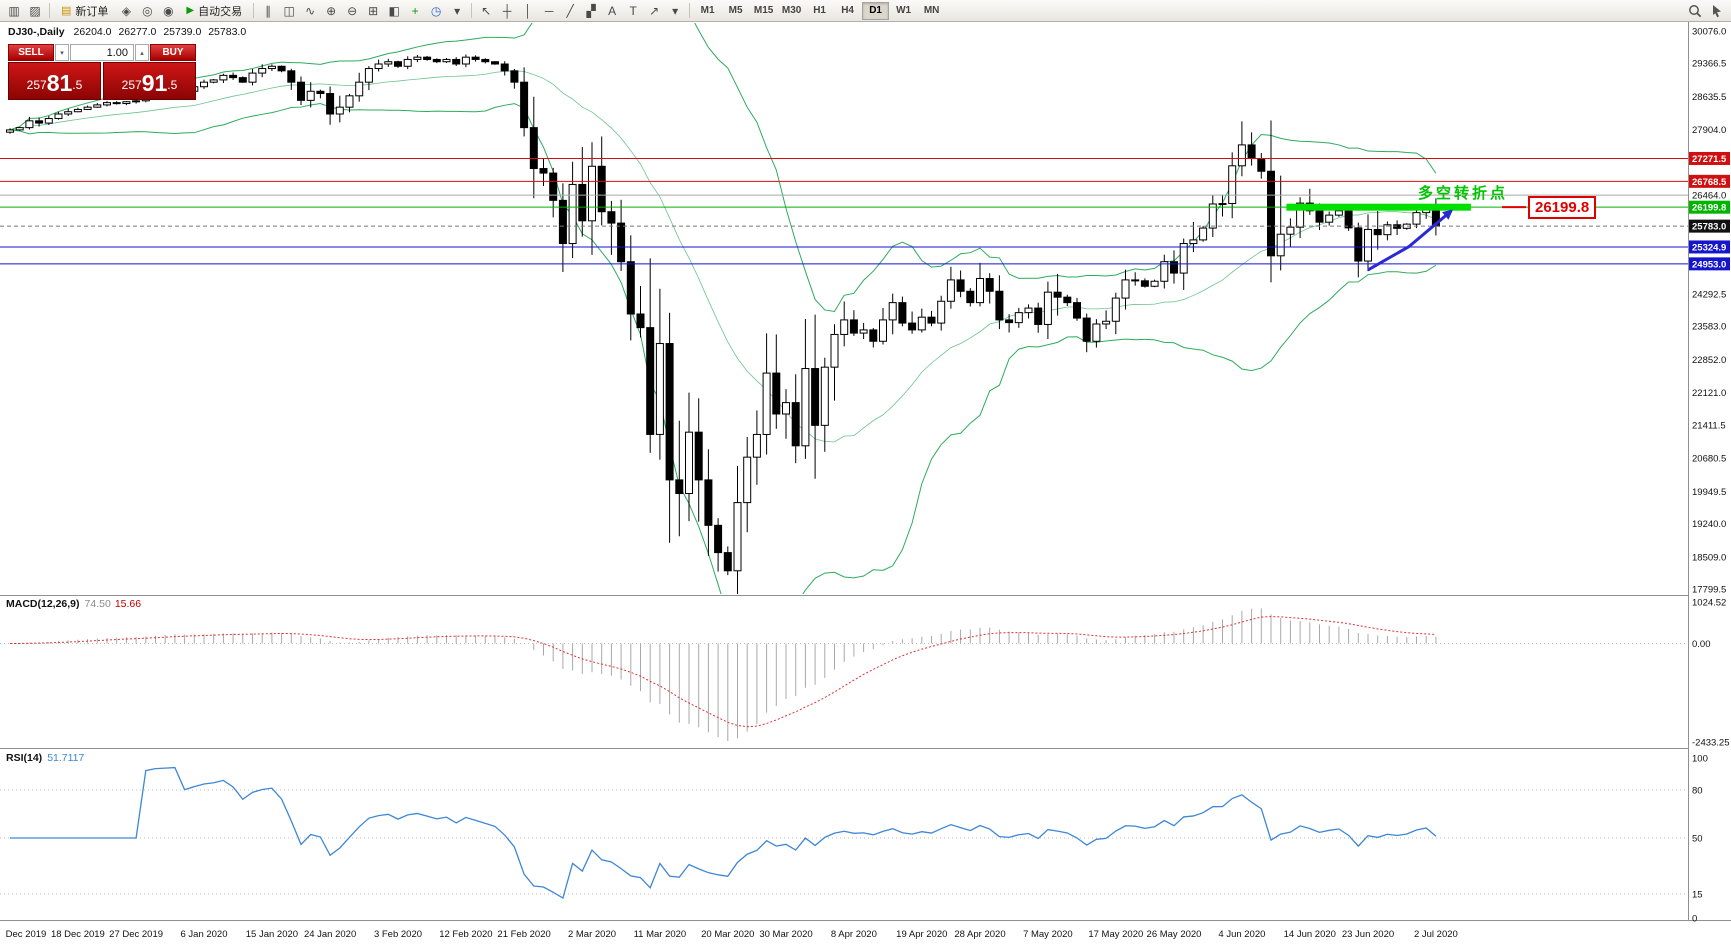 The width and height of the screenshot is (1731, 944). I want to click on hline-tool-button: ─, so click(549, 11).